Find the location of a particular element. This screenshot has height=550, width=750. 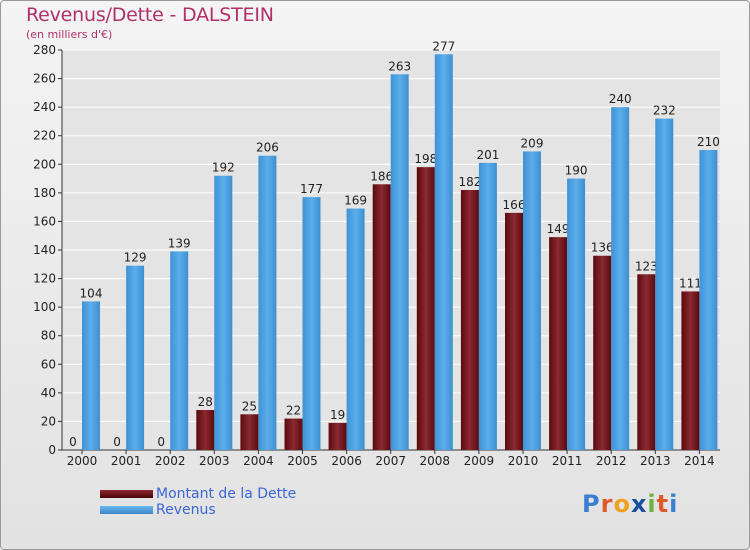

logo-letter: r is located at coordinates (607, 504).